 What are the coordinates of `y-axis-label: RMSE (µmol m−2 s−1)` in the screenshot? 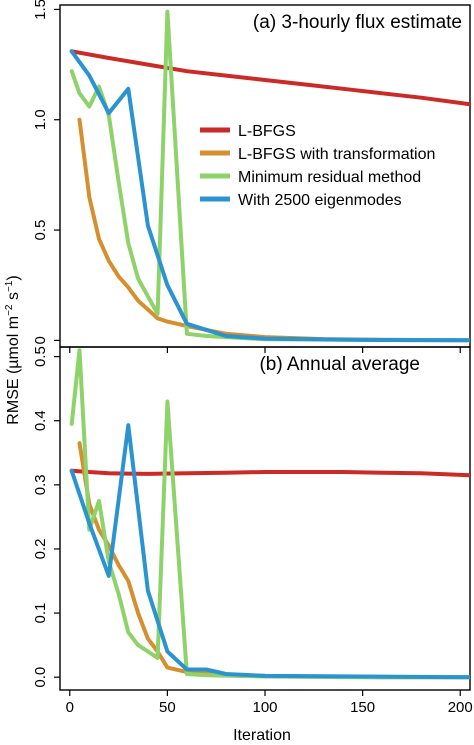 It's located at (13, 349).